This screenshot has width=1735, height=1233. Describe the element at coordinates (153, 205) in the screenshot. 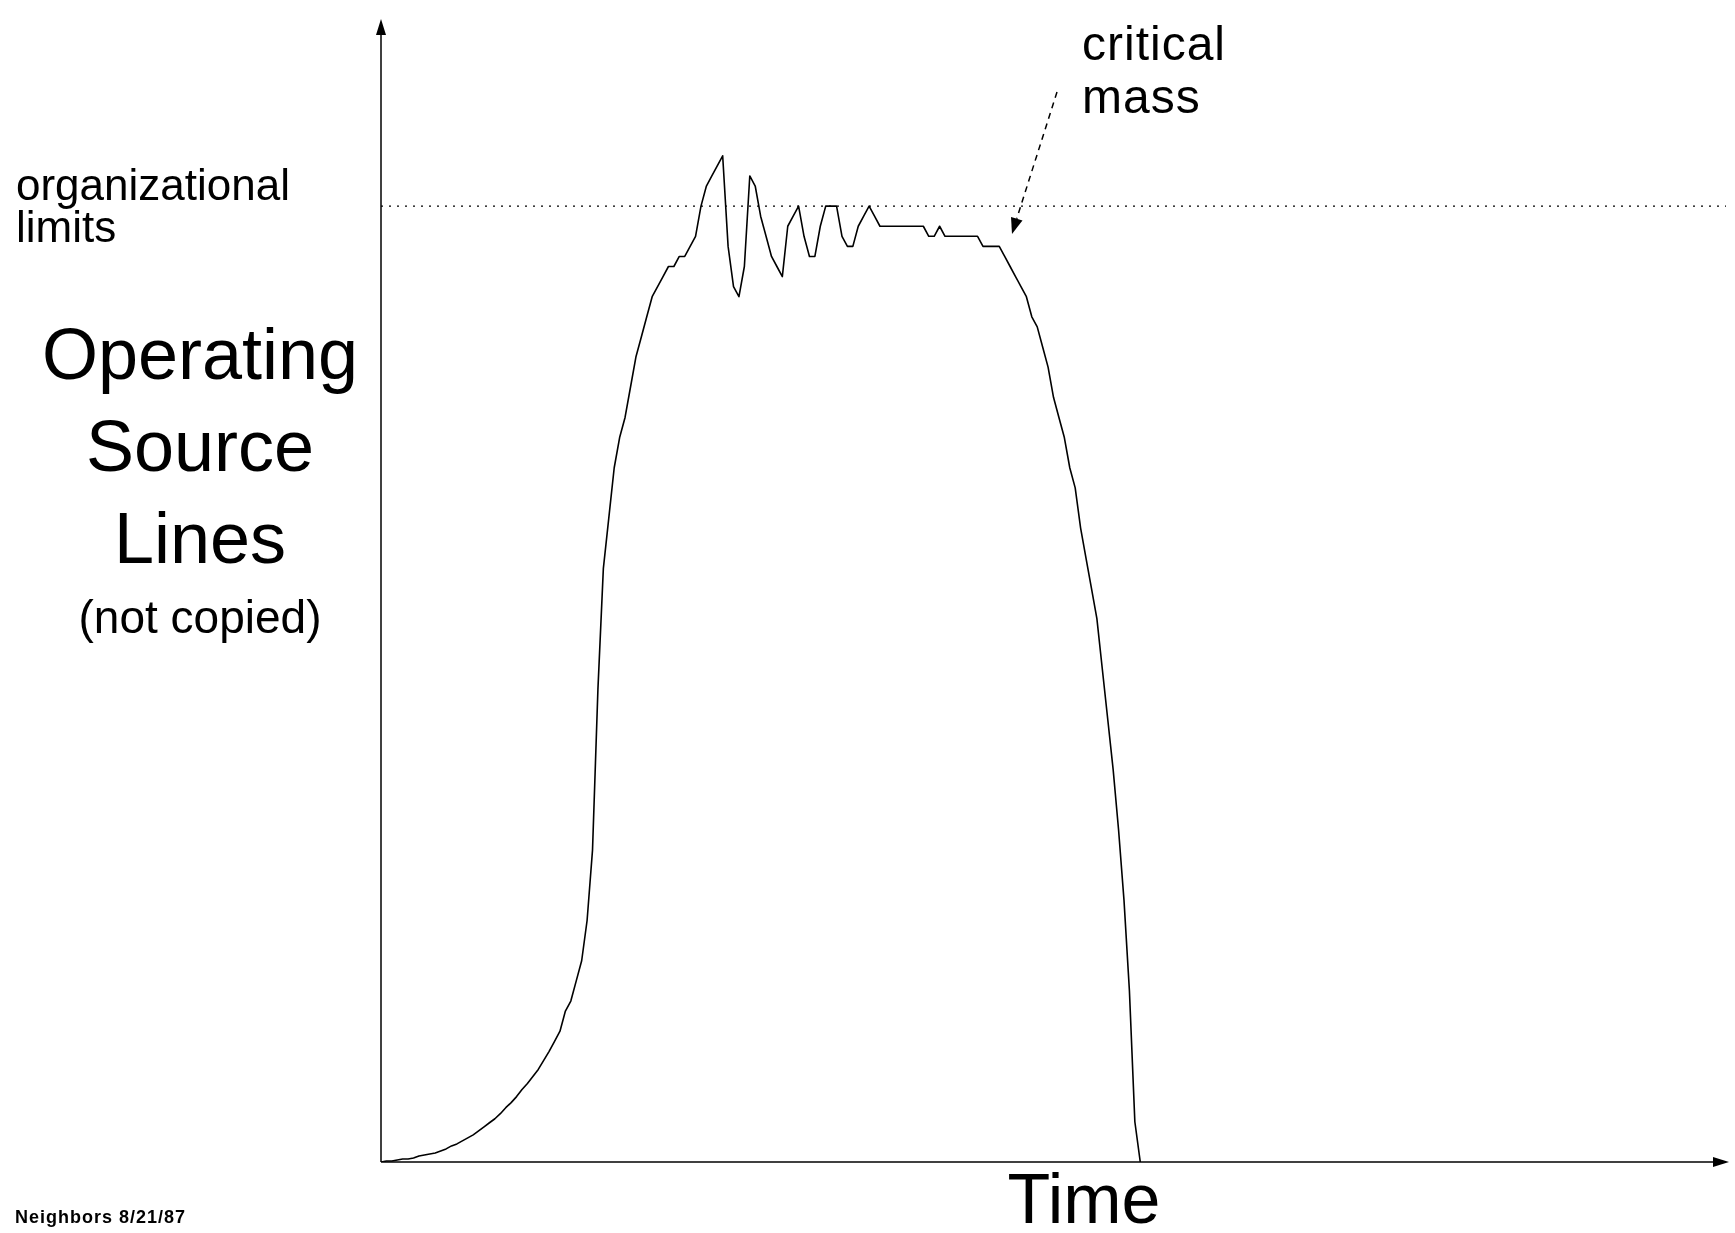

I see `ref-line-label: organizational limits` at that location.